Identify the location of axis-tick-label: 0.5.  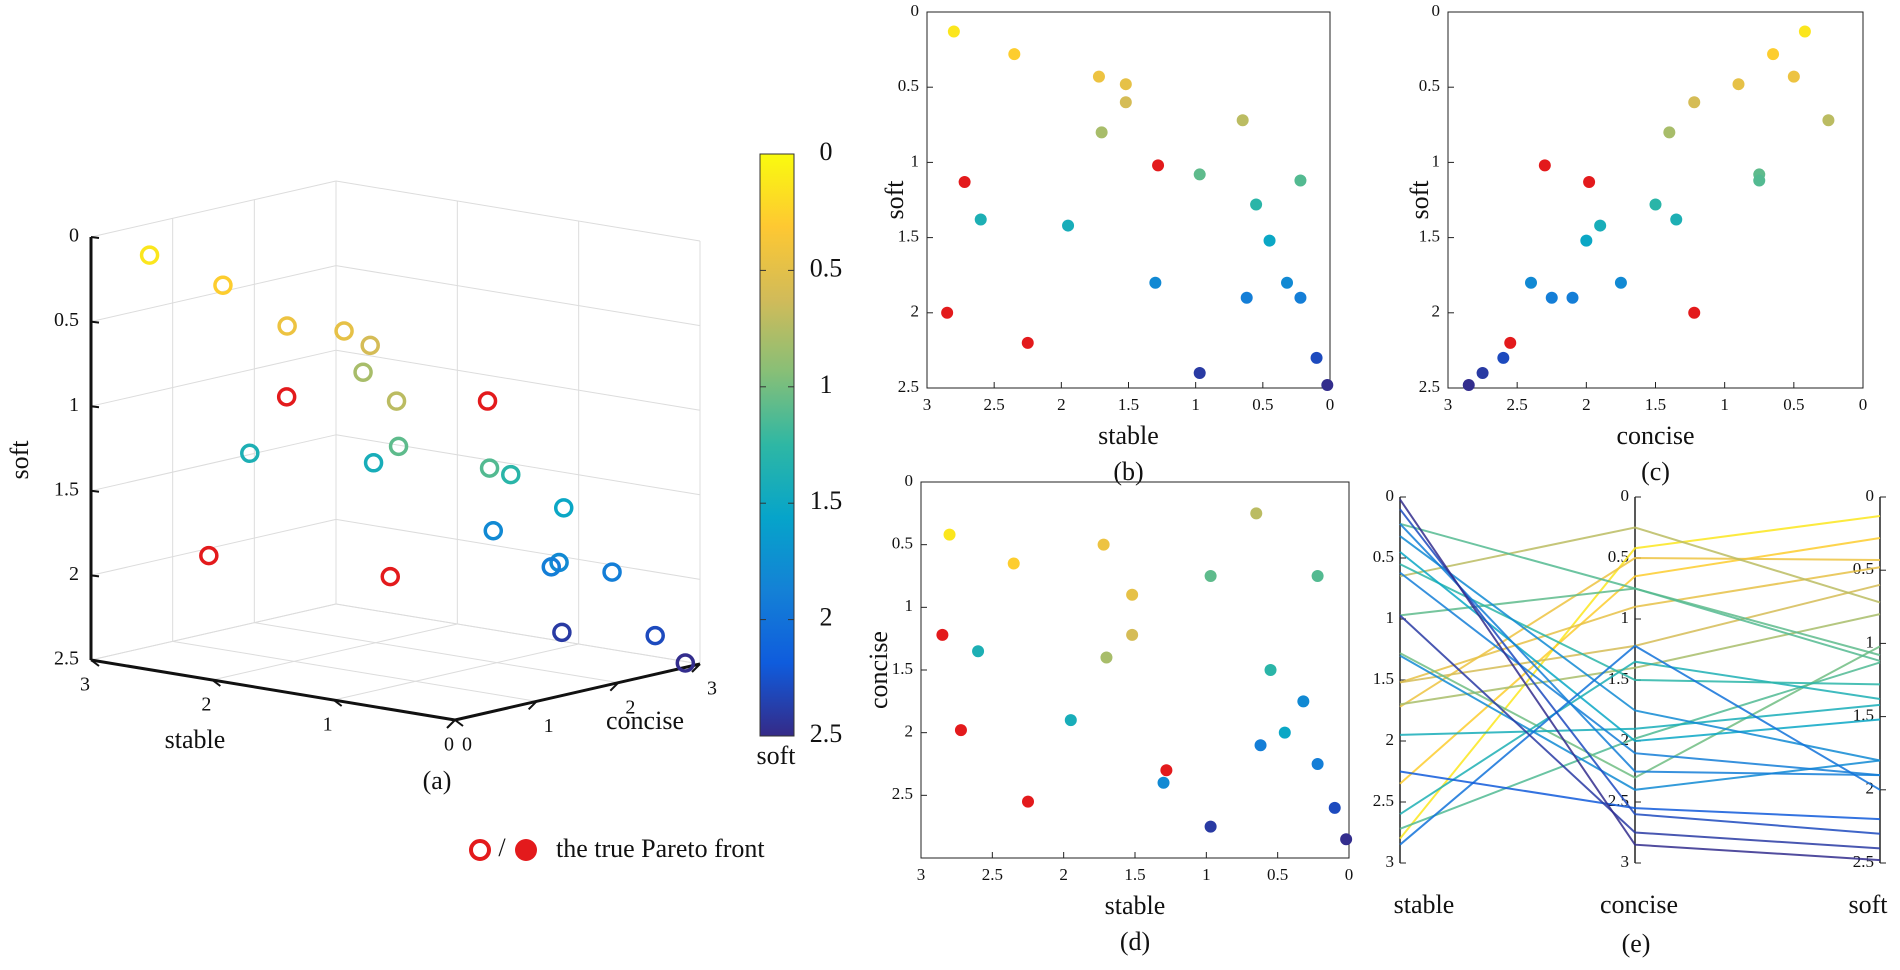
(1383, 556).